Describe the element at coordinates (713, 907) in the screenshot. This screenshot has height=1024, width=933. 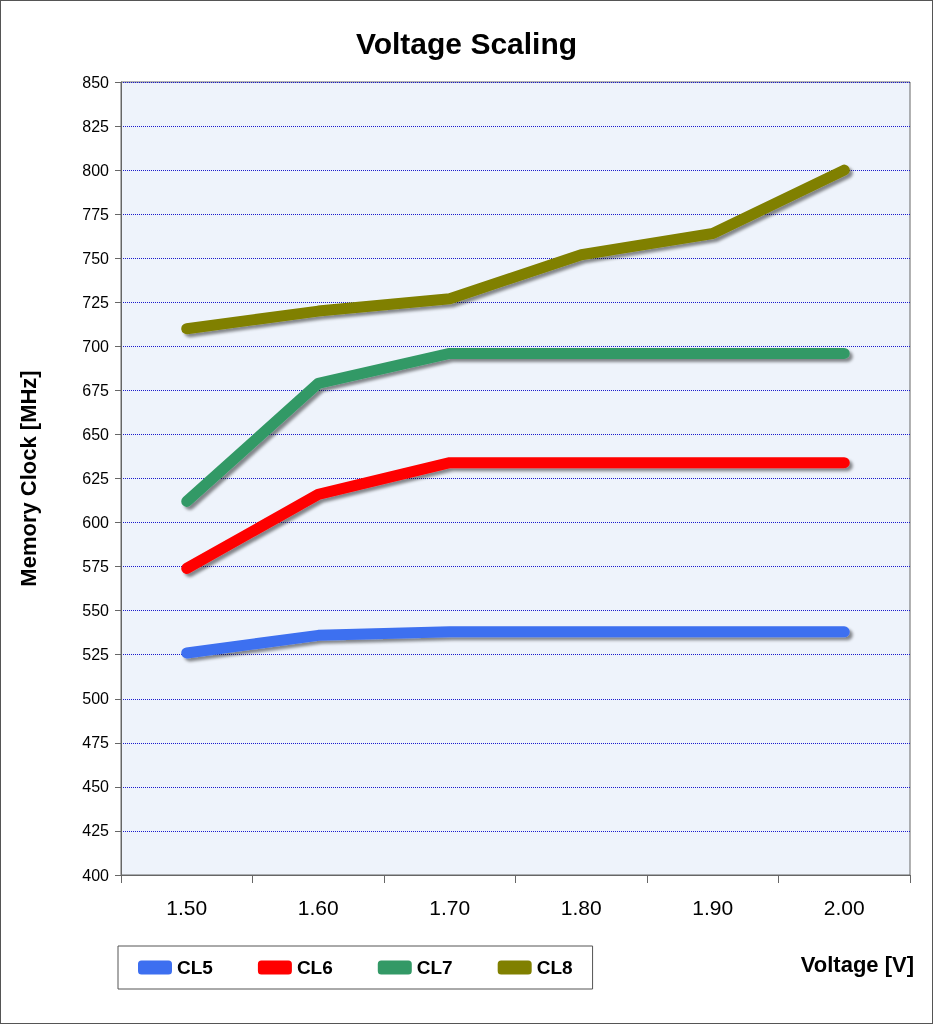
I see `x-tick-label: 1.90` at that location.